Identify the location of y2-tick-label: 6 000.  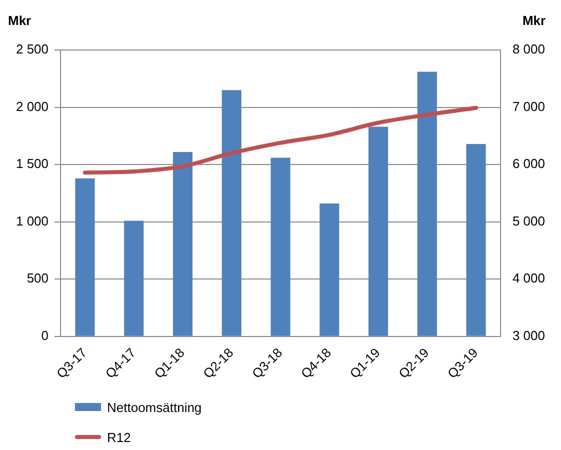
(529, 164).